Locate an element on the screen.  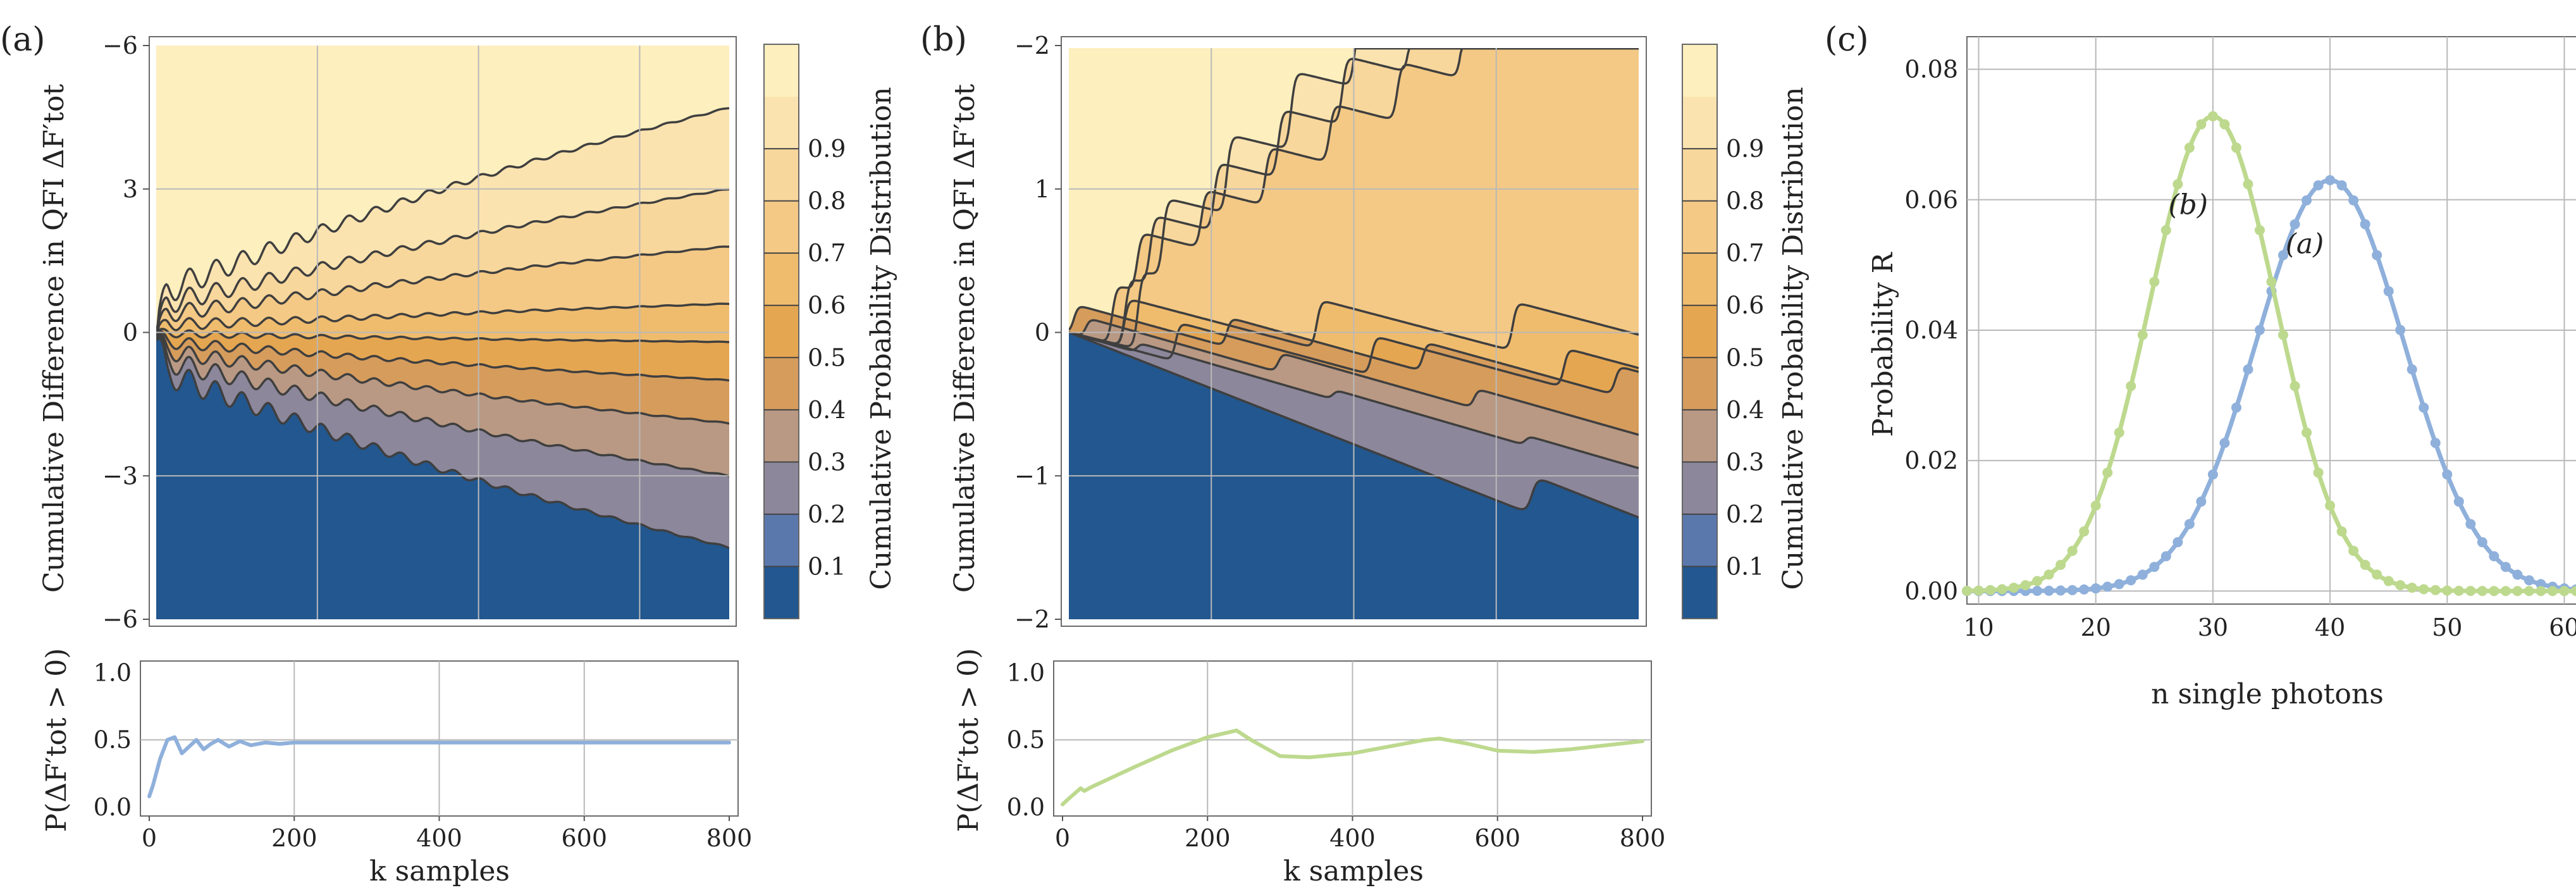
panel-b-grid is located at coordinates (1354, 334).